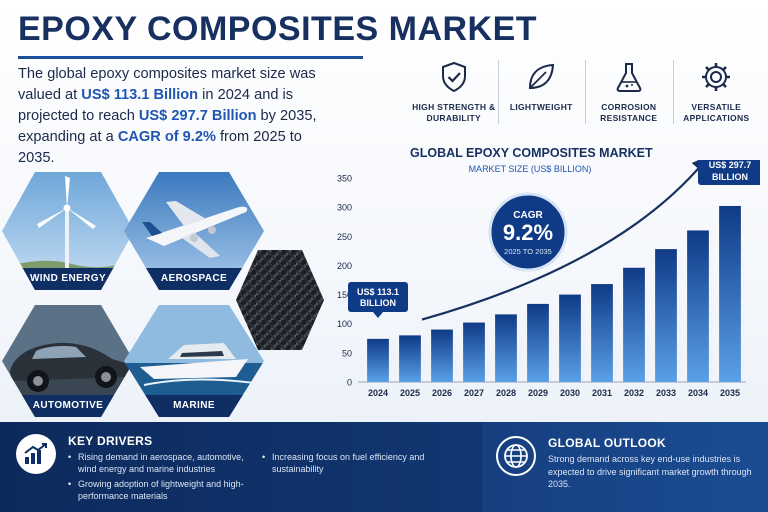 This screenshot has width=768, height=512. Describe the element at coordinates (166, 137) in the screenshot. I see `intro-cagr: CAGR of 9.2%` at that location.